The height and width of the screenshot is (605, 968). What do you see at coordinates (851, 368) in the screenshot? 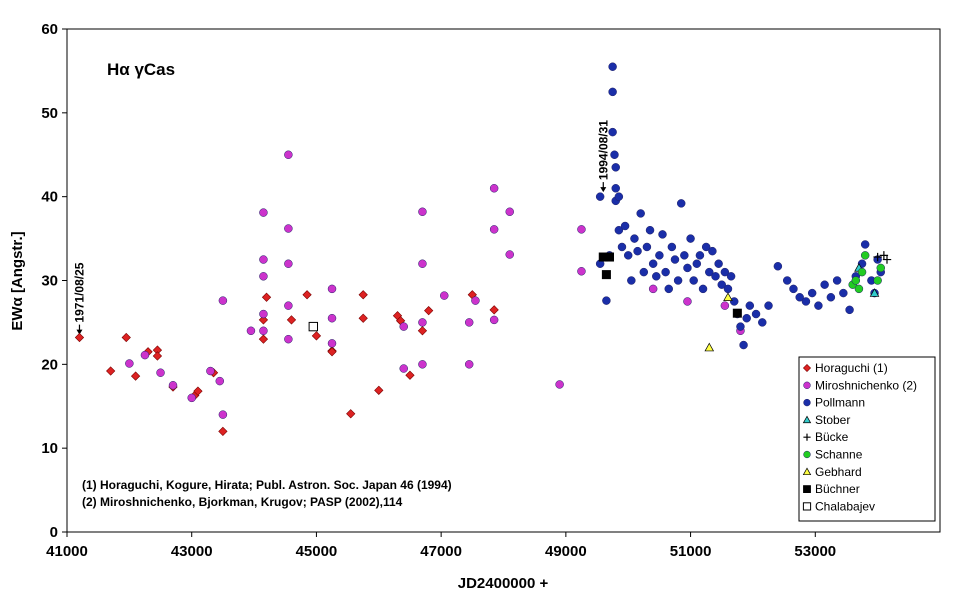
I see `legend-label: Horaguchi (1)` at bounding box center [851, 368].